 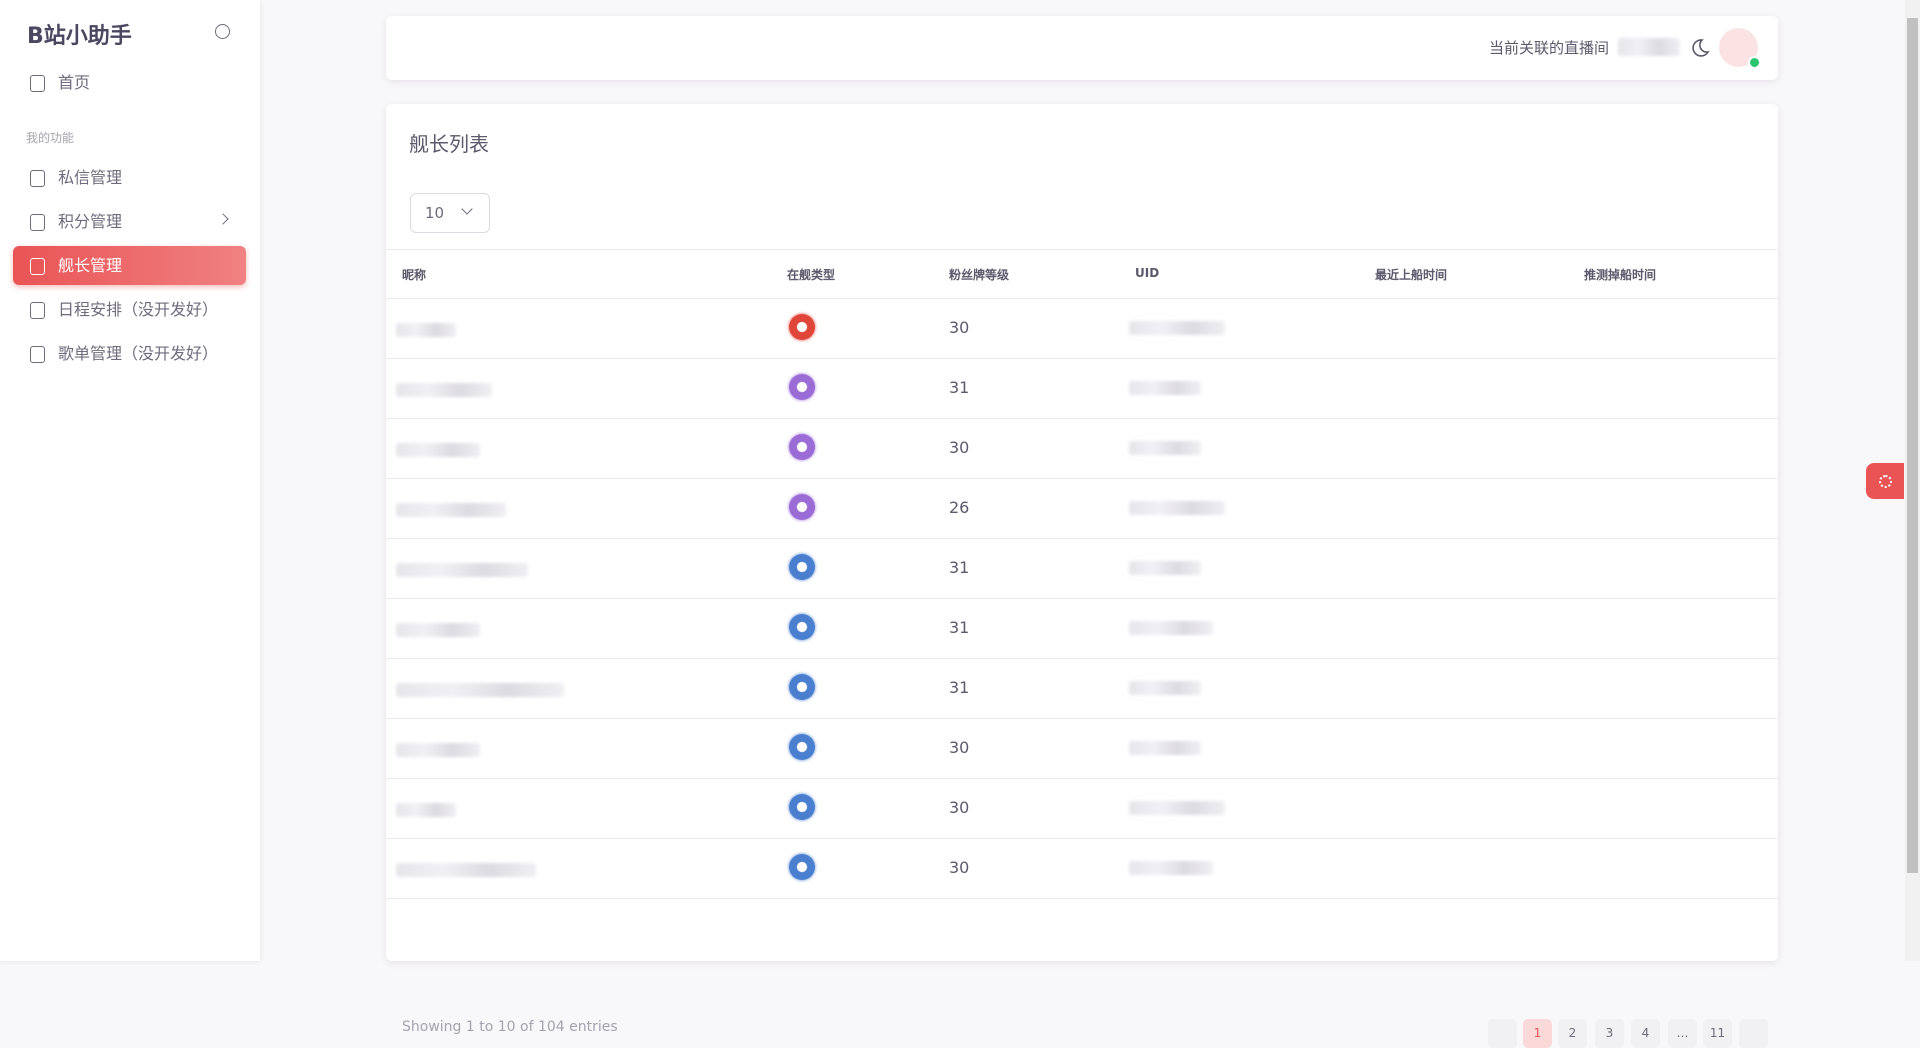 What do you see at coordinates (1082, 508) in the screenshot?
I see `table-row: 26` at bounding box center [1082, 508].